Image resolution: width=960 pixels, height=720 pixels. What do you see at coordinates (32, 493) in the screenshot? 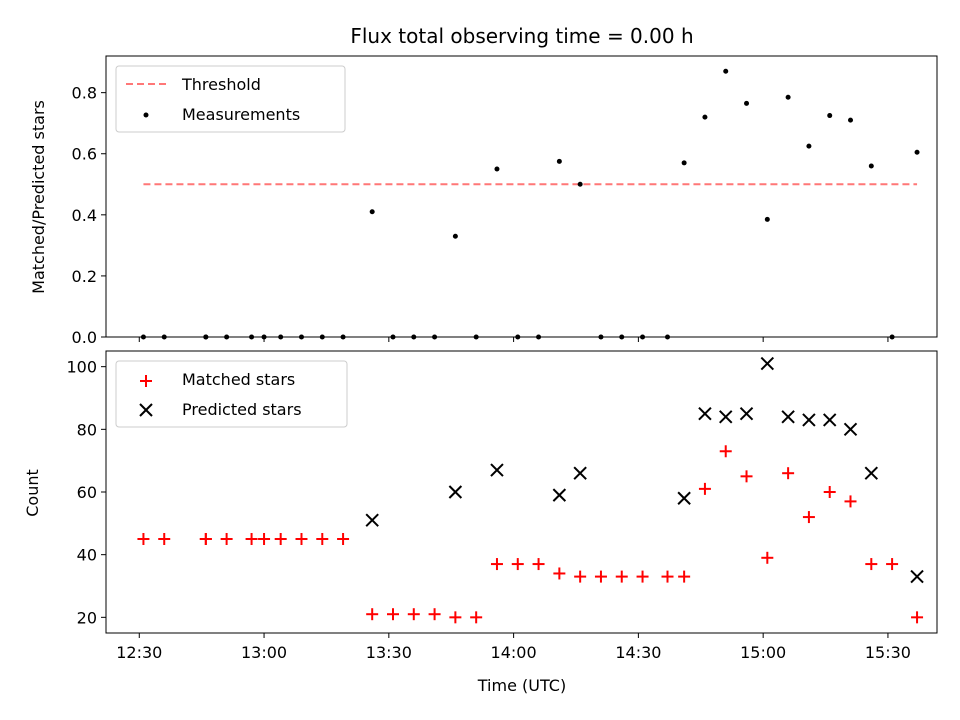
I see `bottom-y-axis-label: Count` at bounding box center [32, 493].